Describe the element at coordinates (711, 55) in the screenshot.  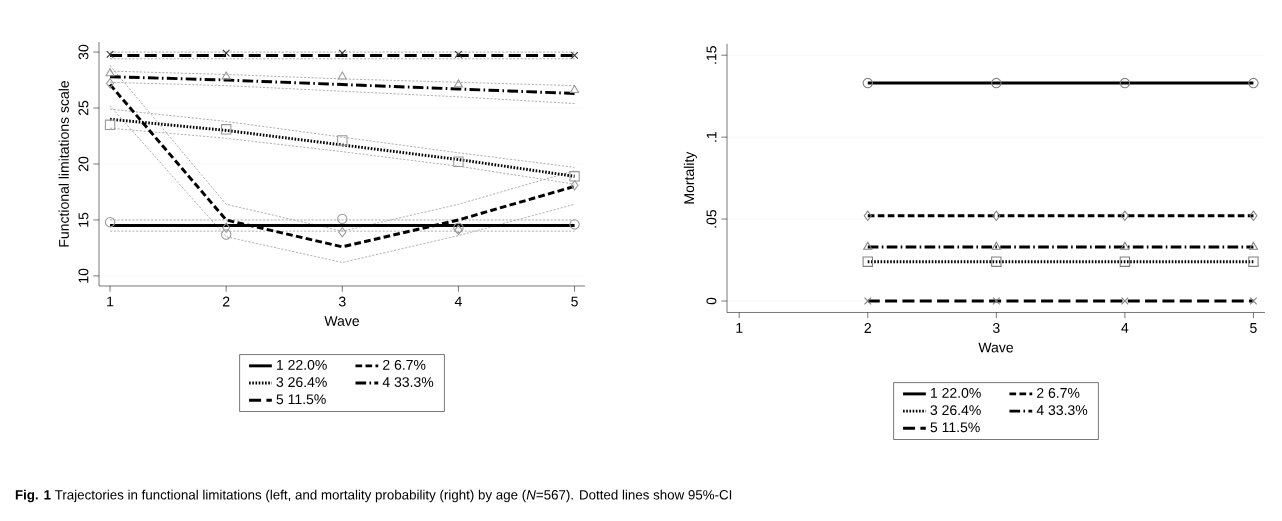
I see `y-tick-label: .15` at that location.